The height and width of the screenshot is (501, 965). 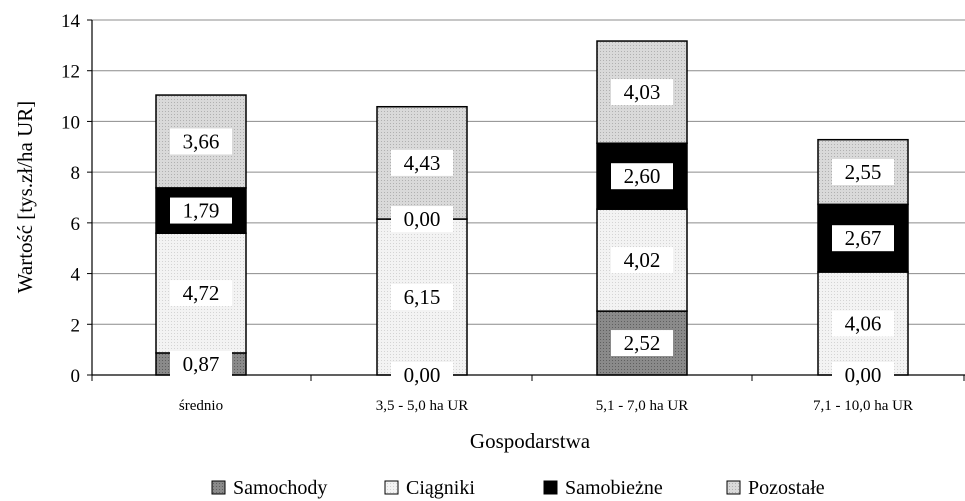 I want to click on y-tick-label: 12, so click(x=70, y=72).